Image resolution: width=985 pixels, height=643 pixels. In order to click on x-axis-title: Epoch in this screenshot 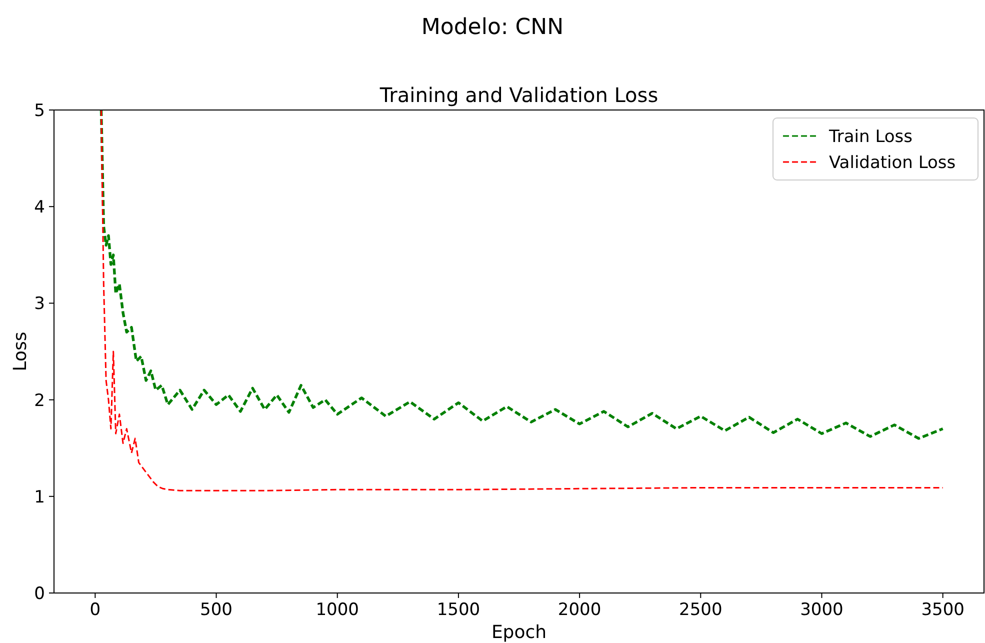, I will do `click(519, 632)`.